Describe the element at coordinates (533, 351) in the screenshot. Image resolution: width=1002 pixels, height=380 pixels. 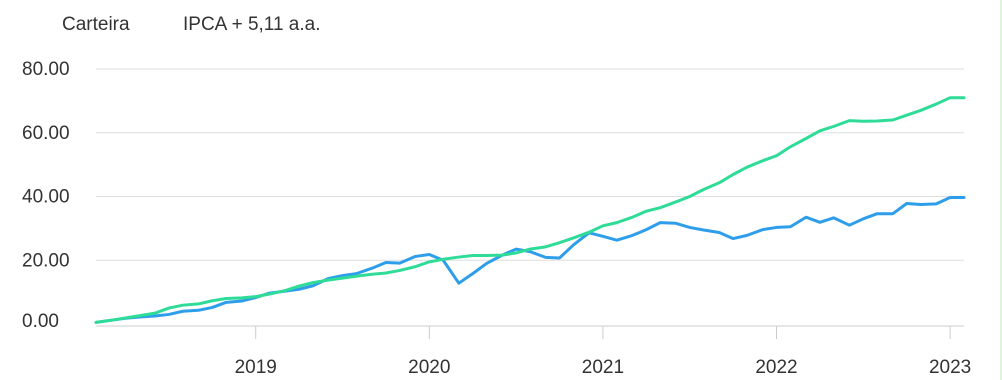
I see `x-axis: 2019 2020 2021 2022 2023` at that location.